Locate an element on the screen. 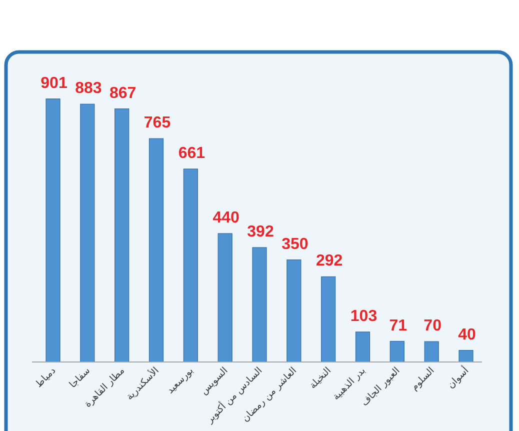 Image resolution: width=519 pixels, height=431 pixels. data-label: 440 is located at coordinates (226, 217).